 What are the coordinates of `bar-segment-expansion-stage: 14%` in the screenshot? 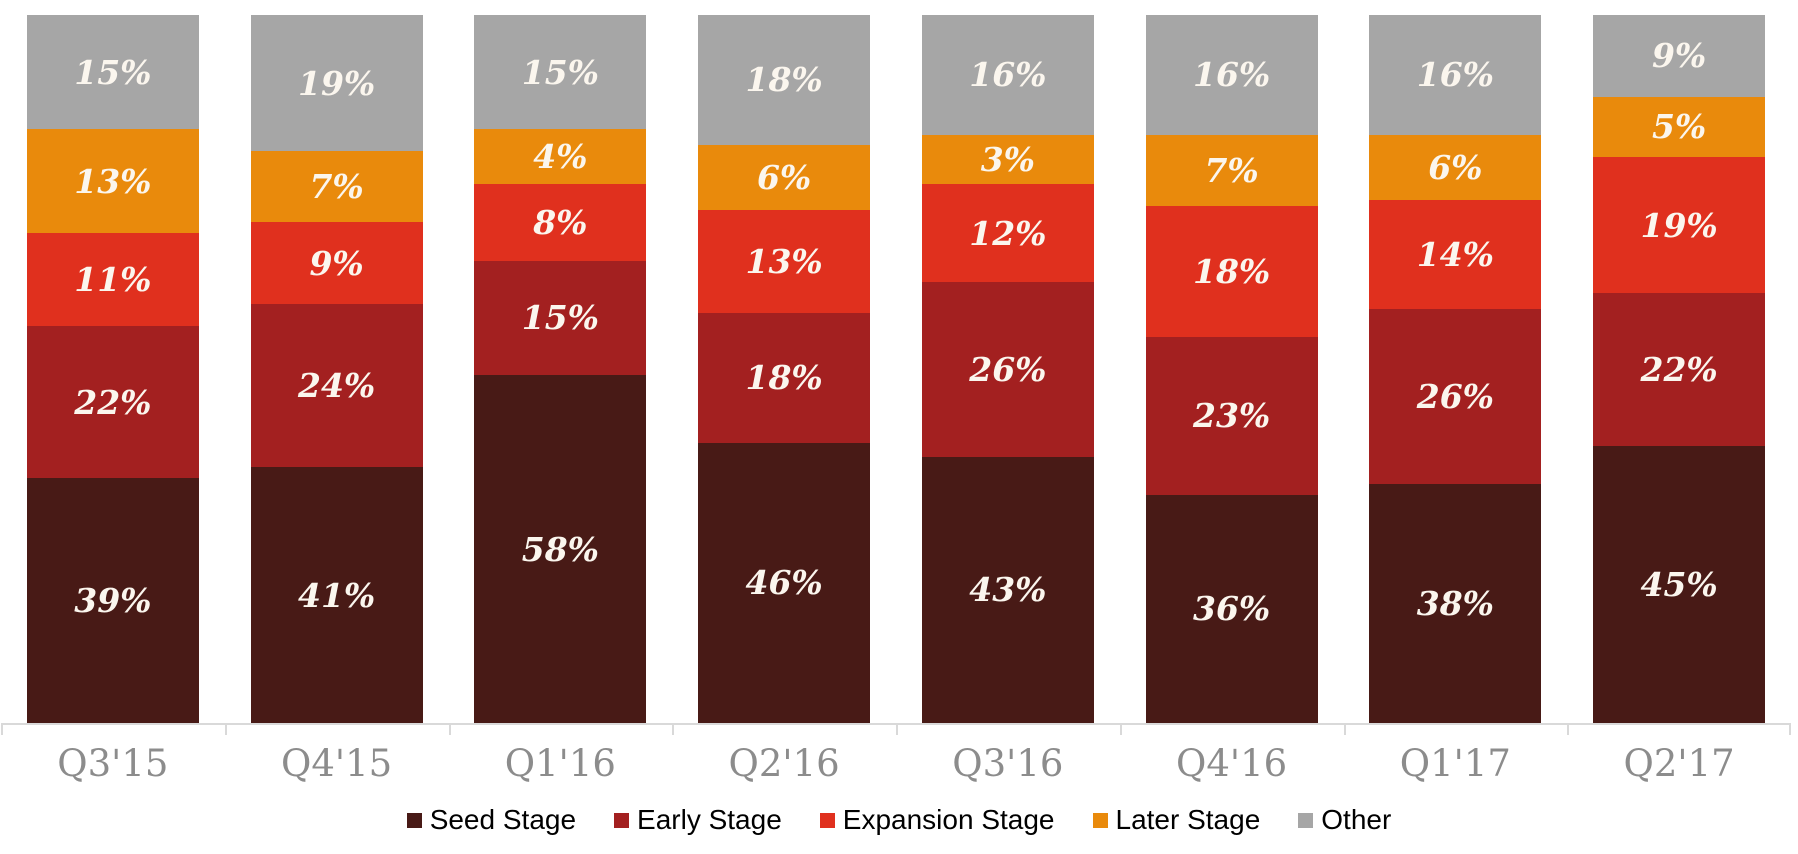 It's located at (1455, 255).